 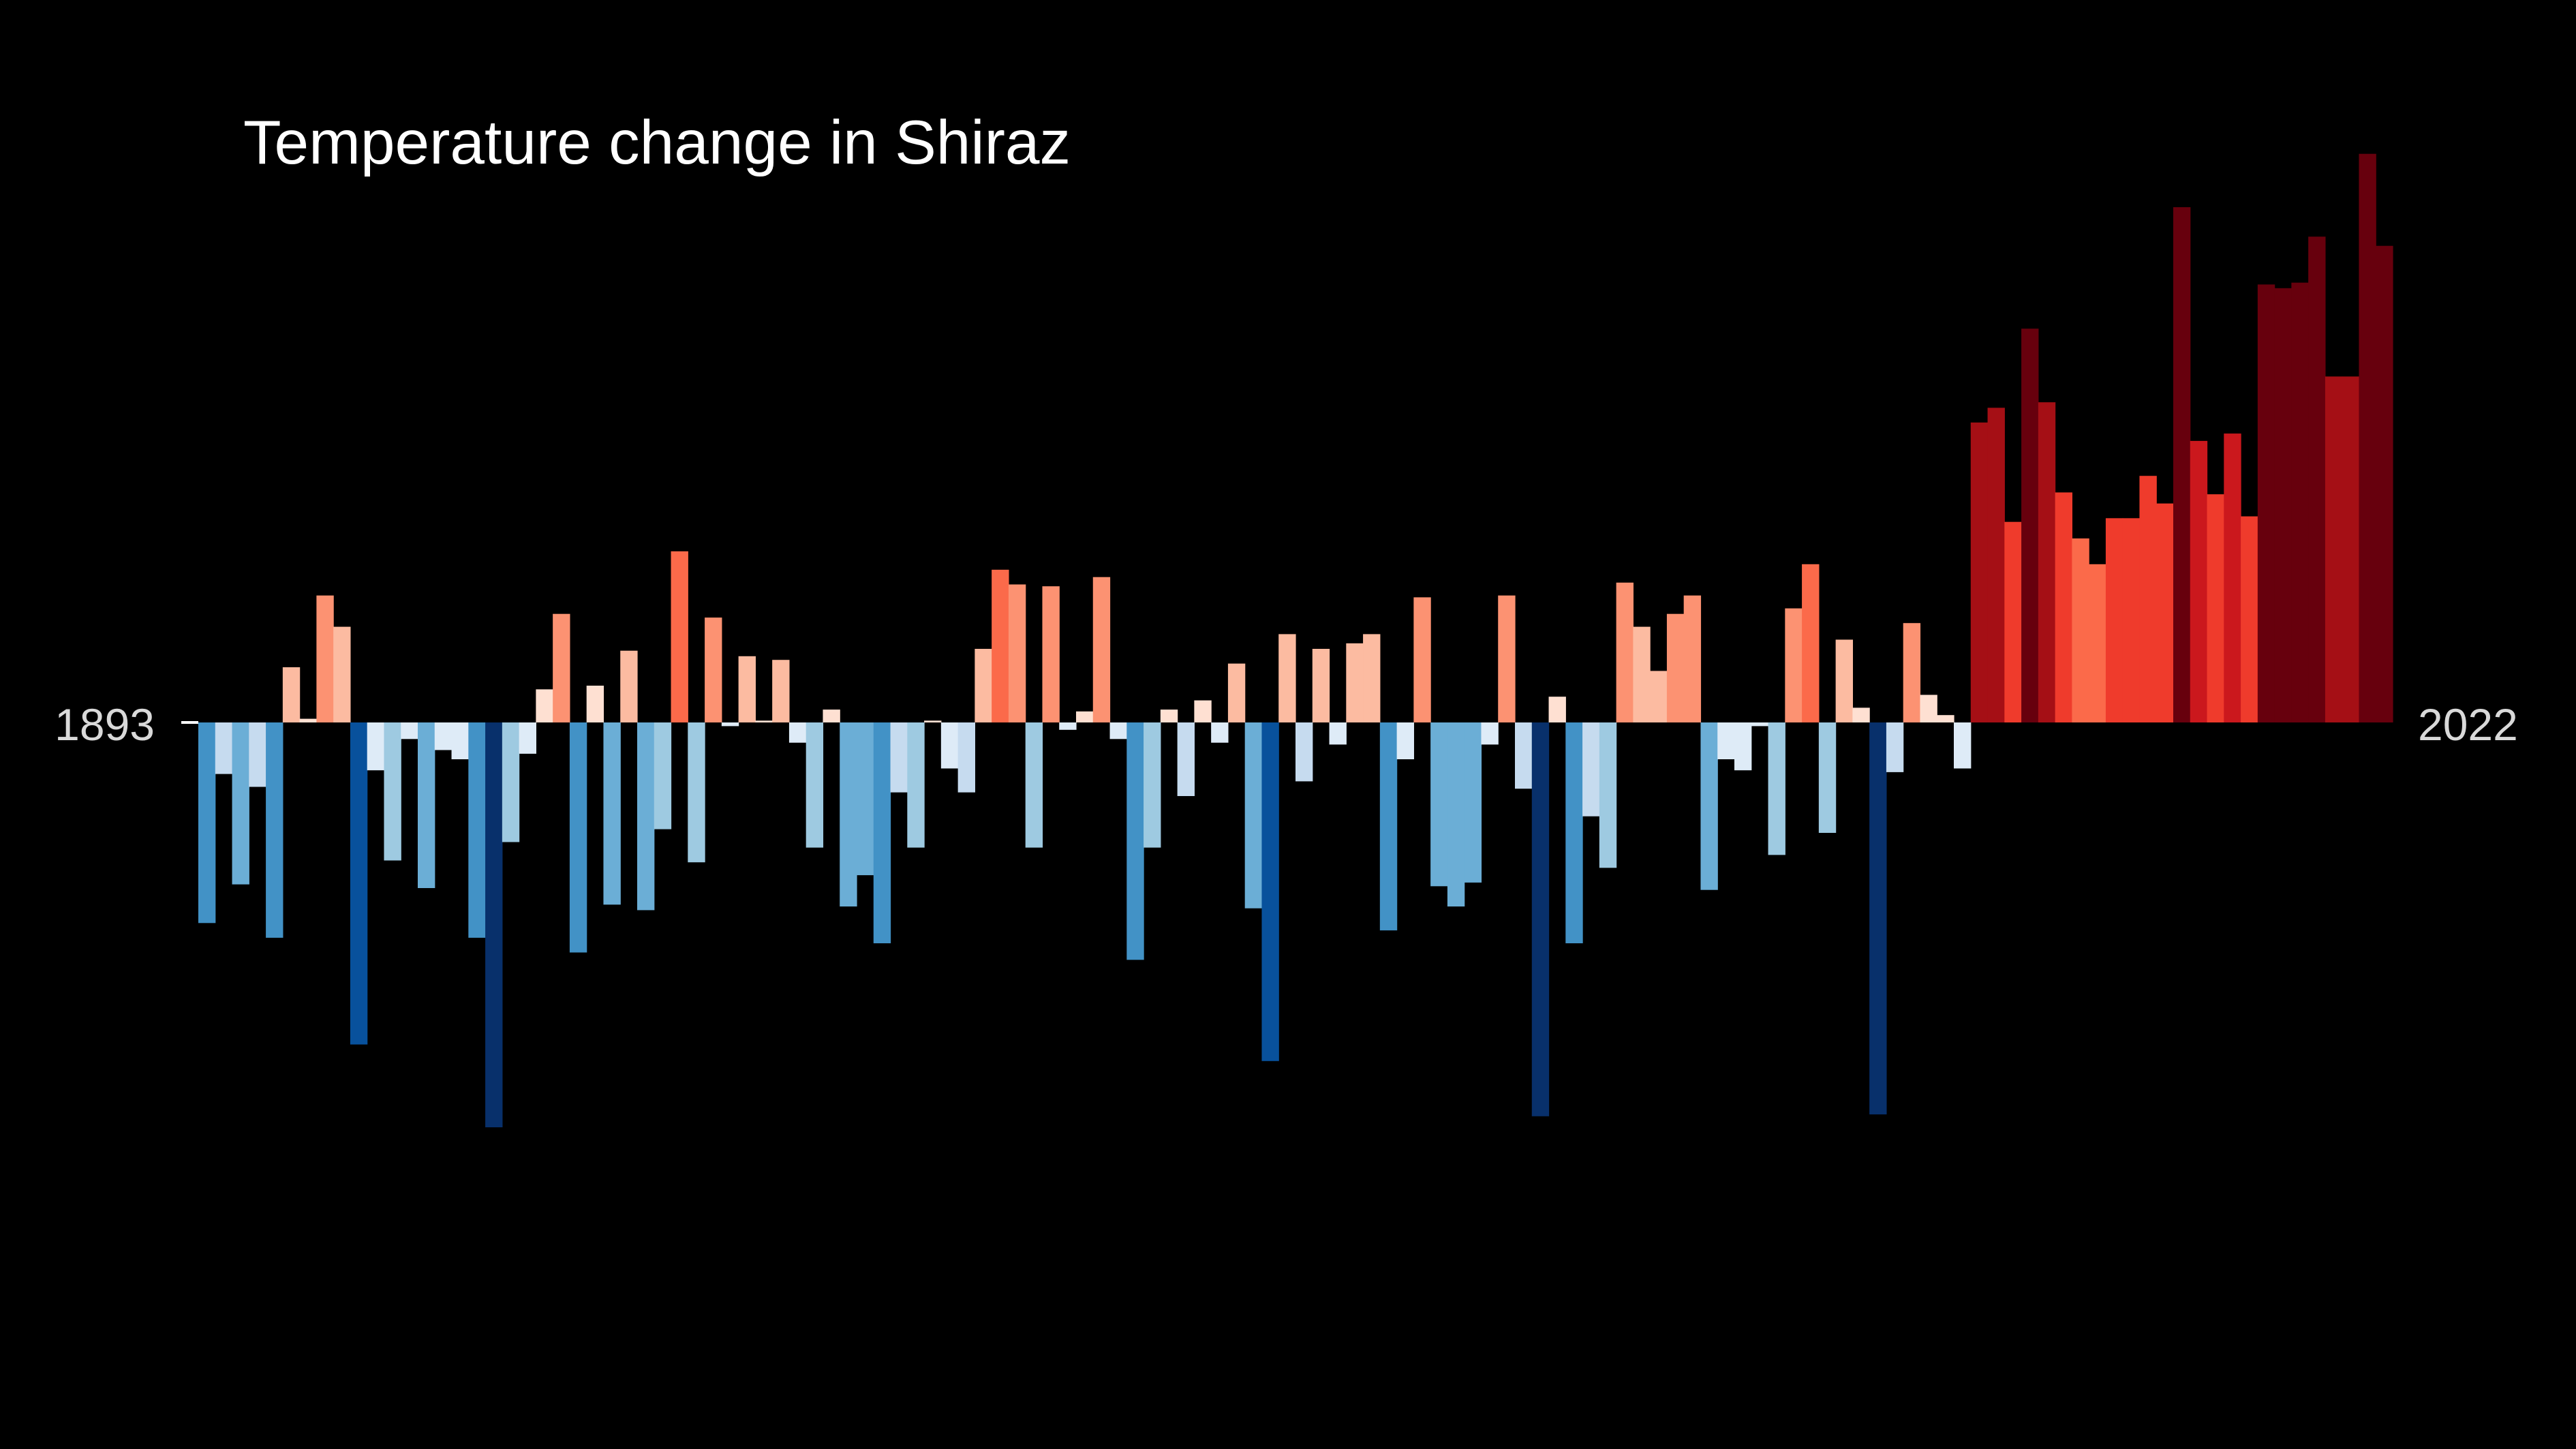 What do you see at coordinates (1794, 665) in the screenshot?
I see `bar-1987` at bounding box center [1794, 665].